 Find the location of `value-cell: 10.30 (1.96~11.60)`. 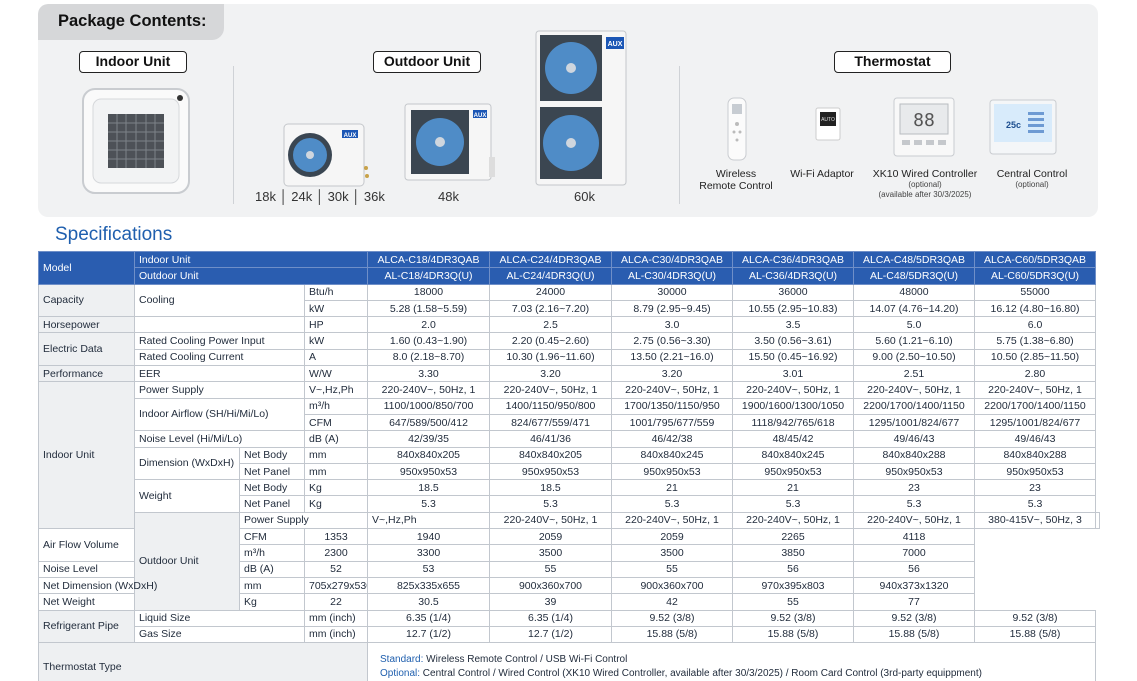

value-cell: 10.30 (1.96~11.60) is located at coordinates (550, 357).